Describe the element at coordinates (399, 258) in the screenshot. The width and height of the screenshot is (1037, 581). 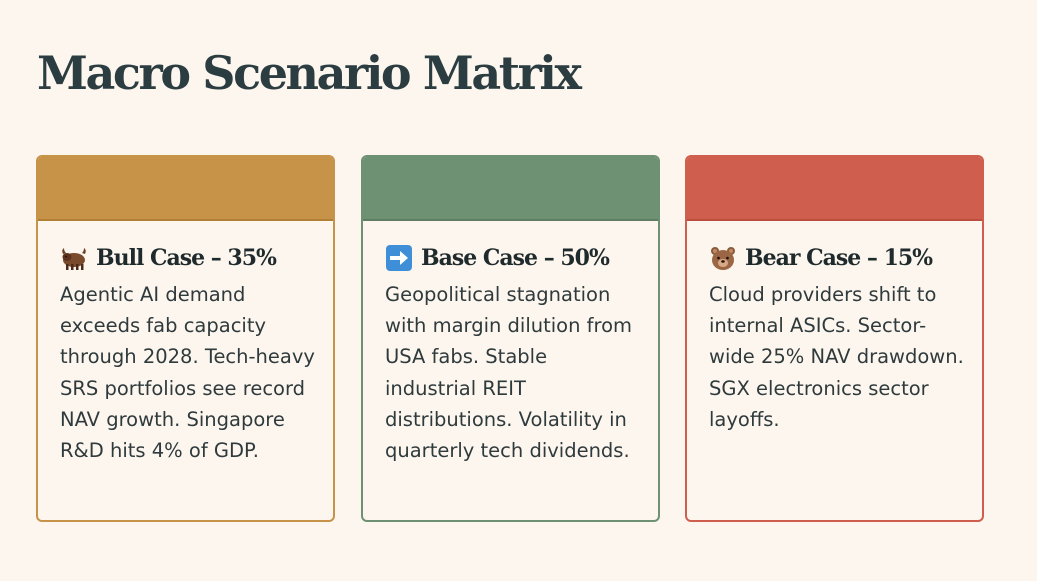
I see `right-arrow-icon` at that location.